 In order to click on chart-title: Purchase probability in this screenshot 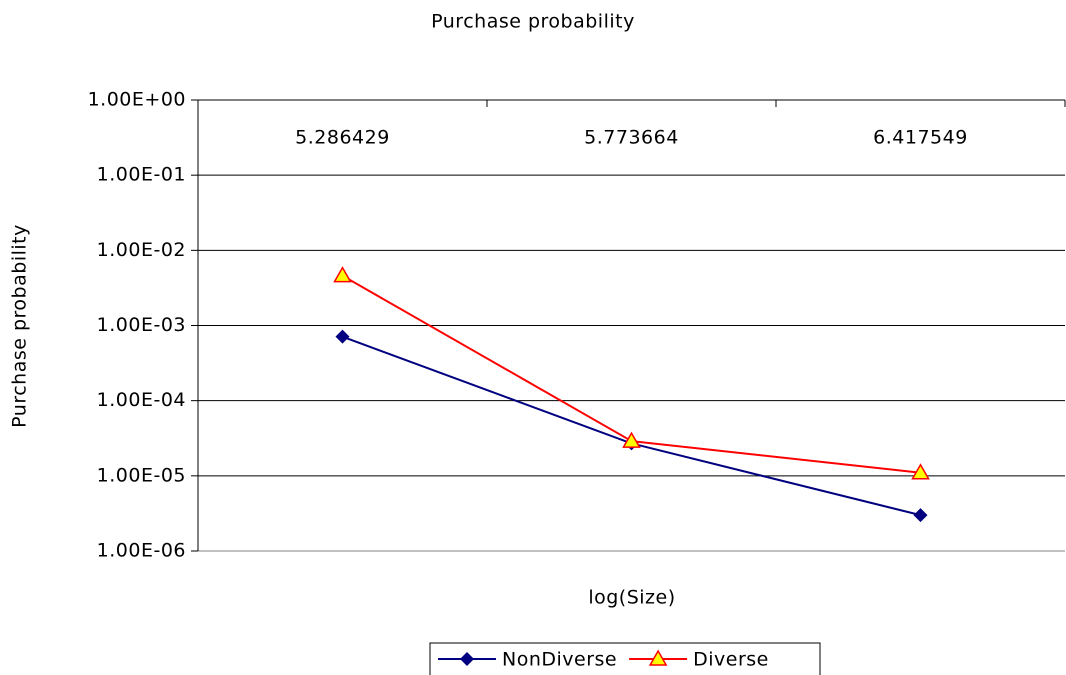, I will do `click(533, 22)`.